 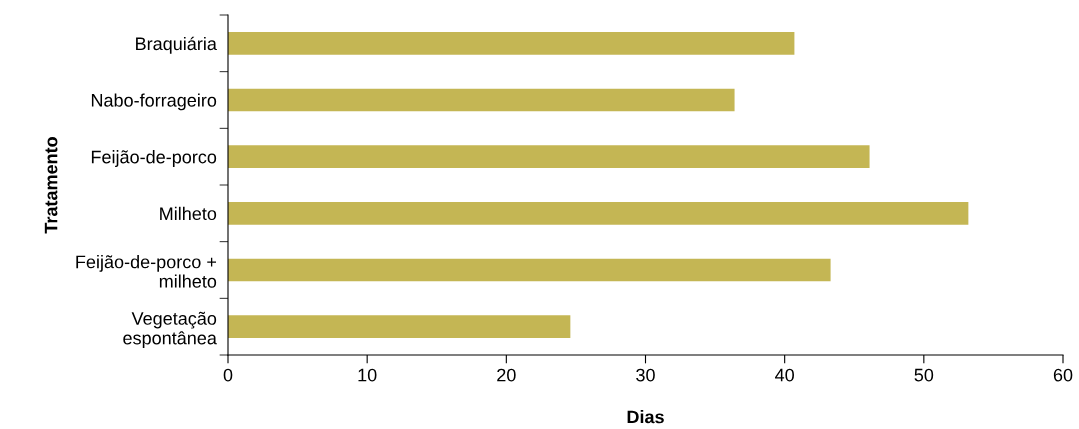 What do you see at coordinates (146, 271) in the screenshot?
I see `y-tick-label: Feijão-de-porco + milheto` at bounding box center [146, 271].